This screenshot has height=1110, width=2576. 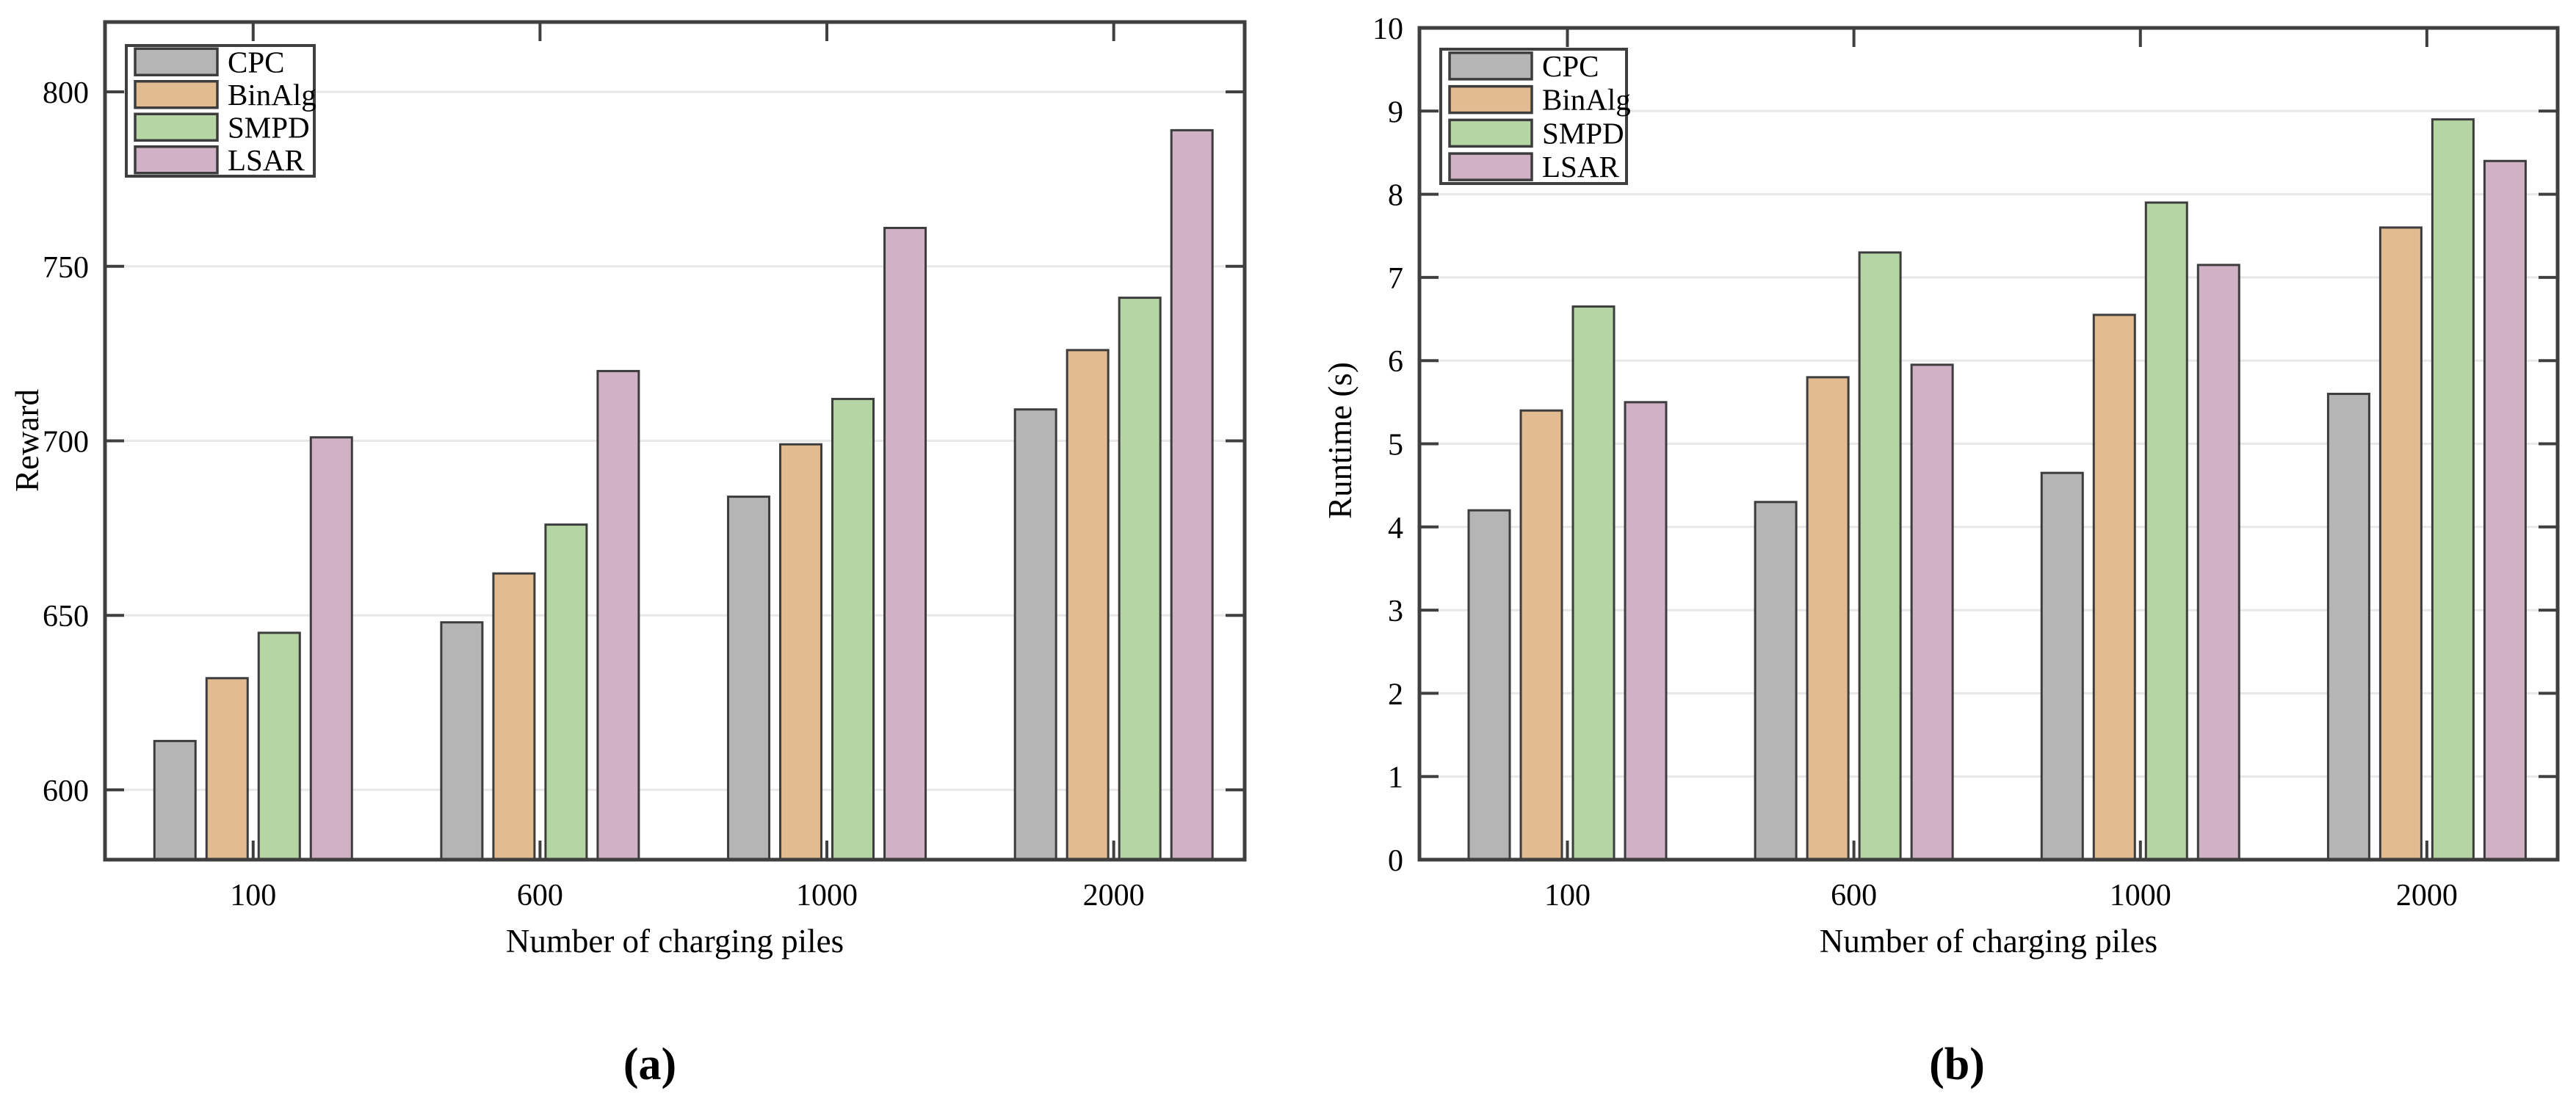 What do you see at coordinates (2505, 510) in the screenshot?
I see `chart-b-bar-LSAR-2000` at bounding box center [2505, 510].